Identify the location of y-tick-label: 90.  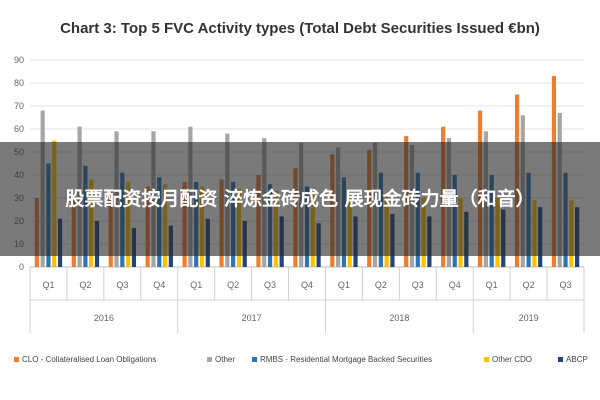
(19, 60).